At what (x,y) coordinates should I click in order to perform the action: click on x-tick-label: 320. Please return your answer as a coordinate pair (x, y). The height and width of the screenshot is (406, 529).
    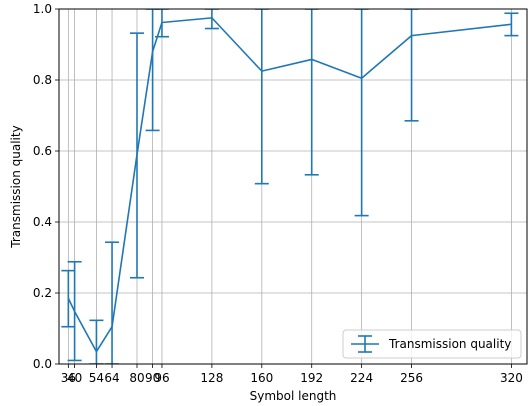
    Looking at the image, I should click on (511, 378).